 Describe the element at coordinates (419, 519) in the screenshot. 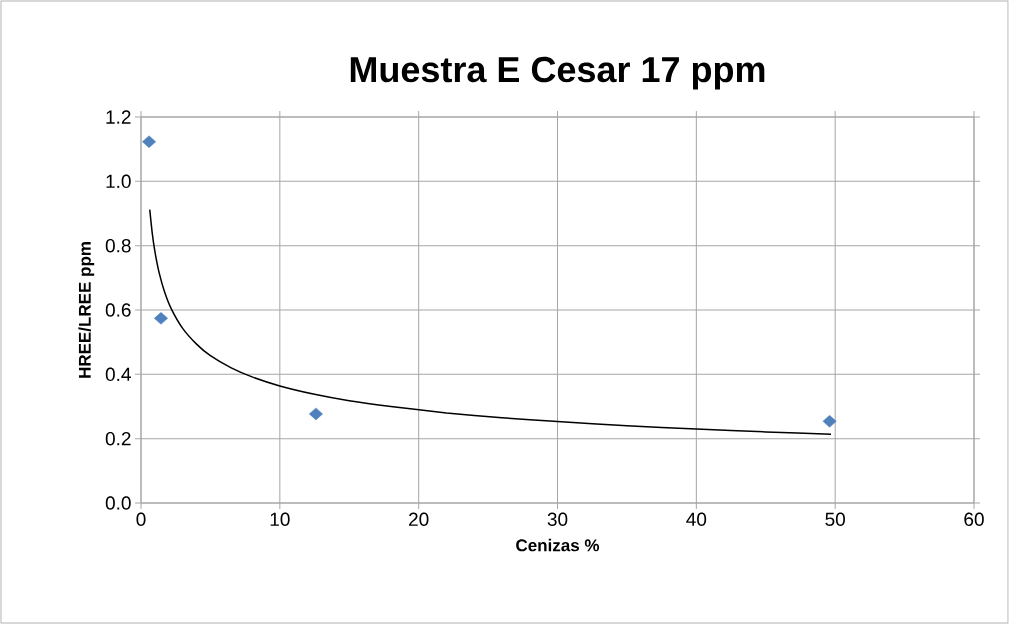

I see `x-tick-label: 20` at that location.